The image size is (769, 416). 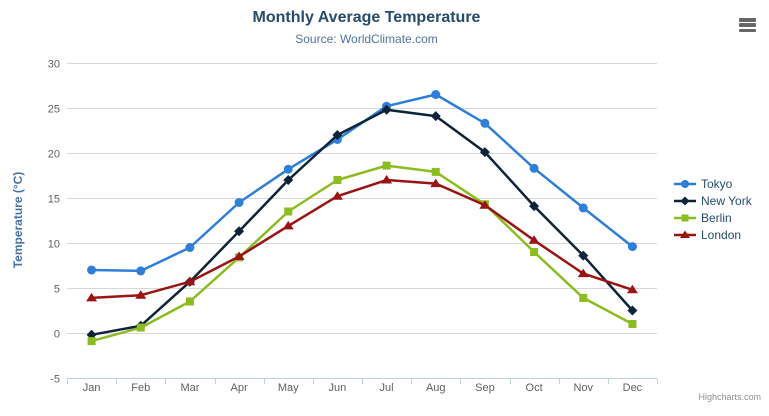 I want to click on export-menu-button, so click(x=747, y=25).